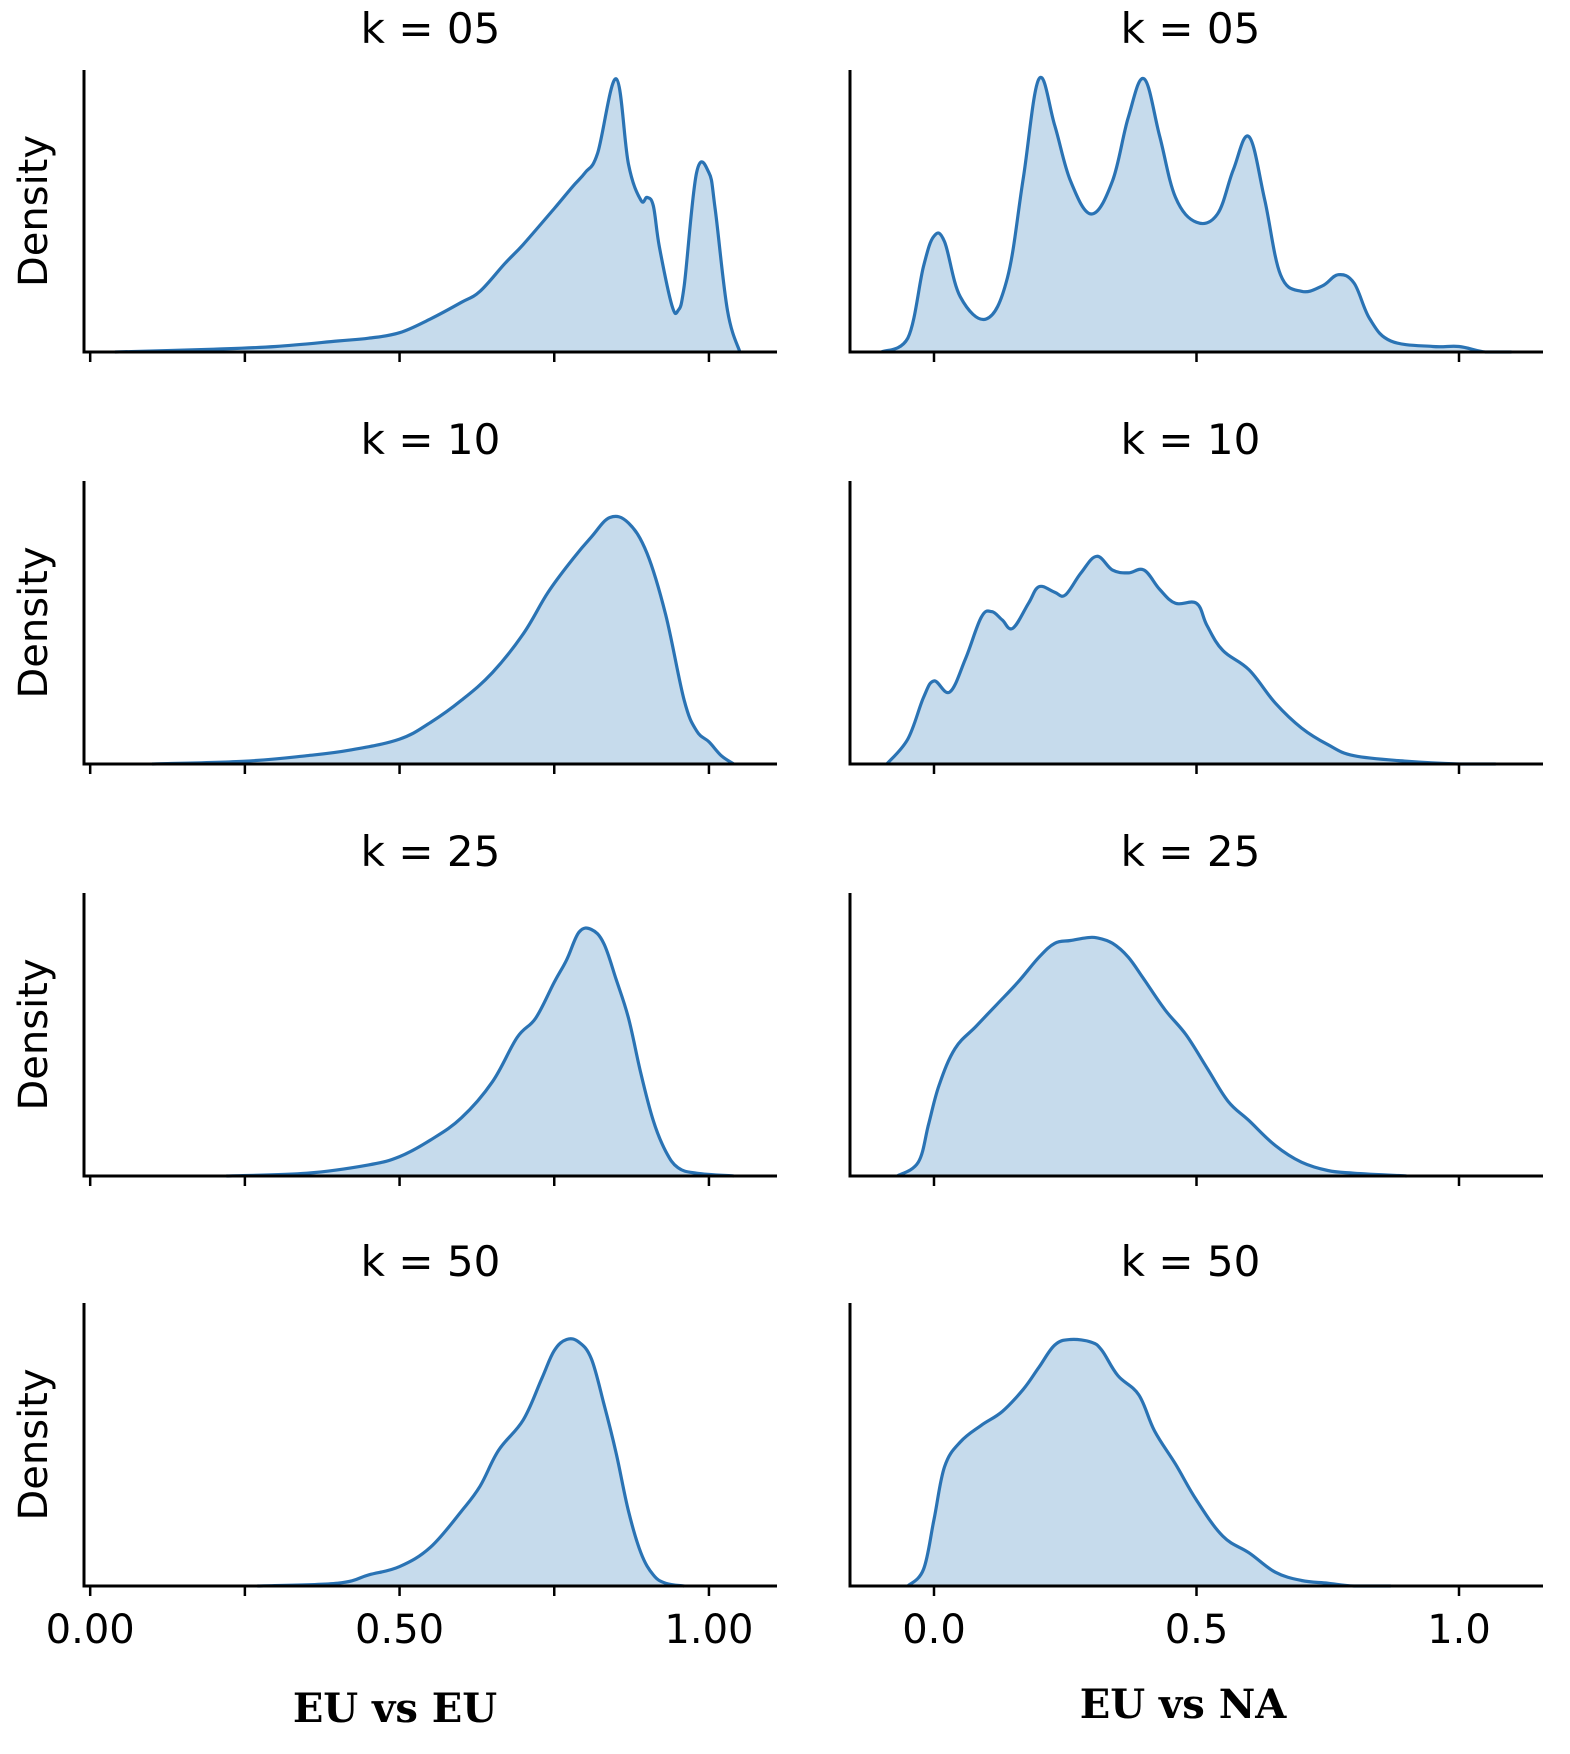  I want to click on panel-eu-vs-na-k50: 0.0 0.5 1.0 k = 50, so click(1195, 1445).